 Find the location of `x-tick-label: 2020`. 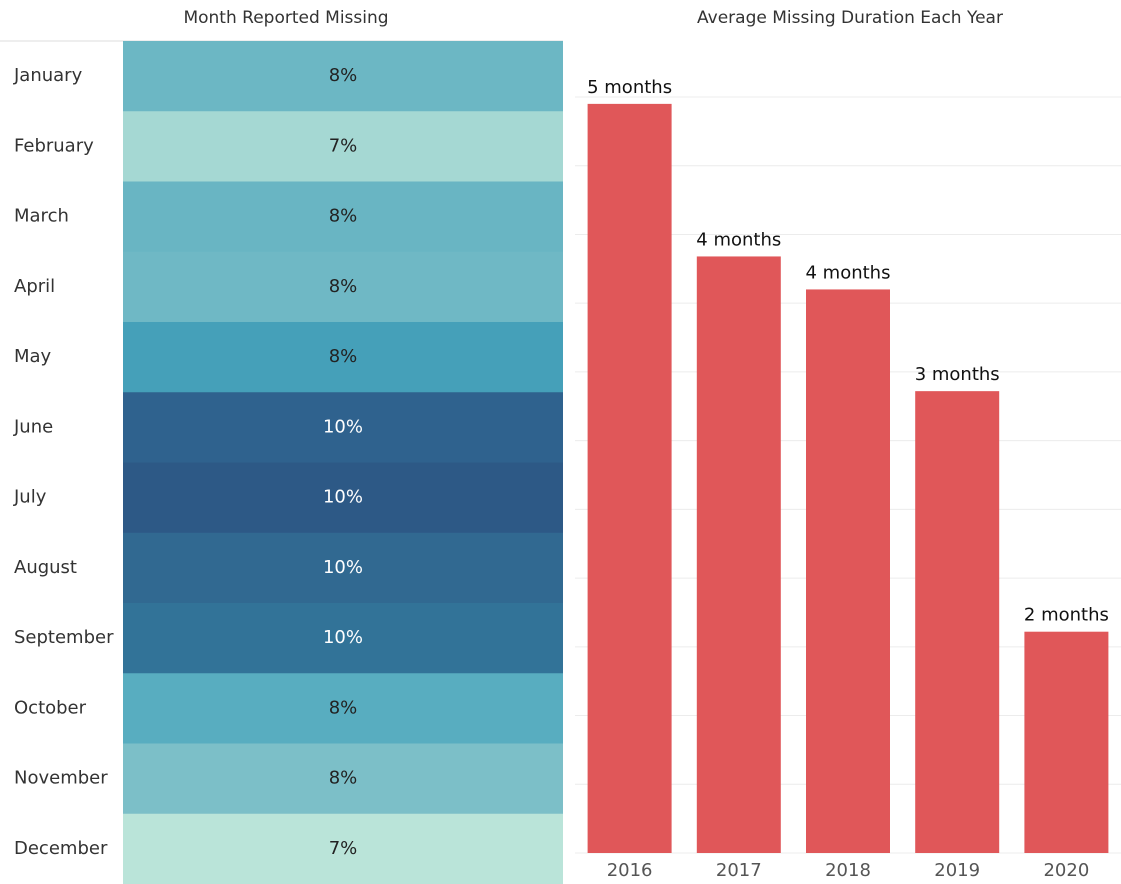

x-tick-label: 2020 is located at coordinates (1066, 870).